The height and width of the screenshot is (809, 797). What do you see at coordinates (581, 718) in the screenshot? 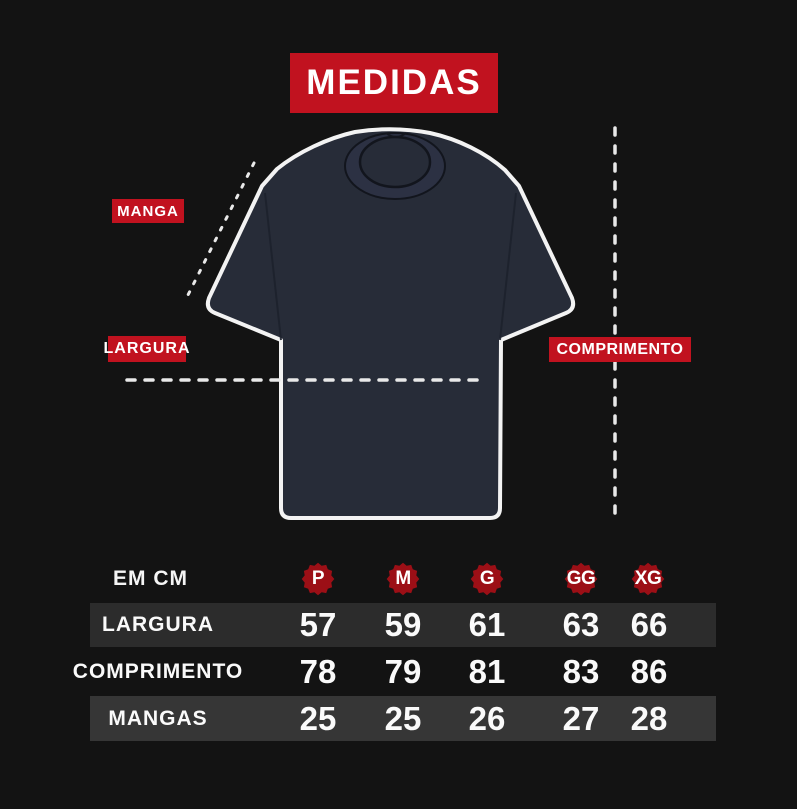
I see `table-cell: 27` at bounding box center [581, 718].